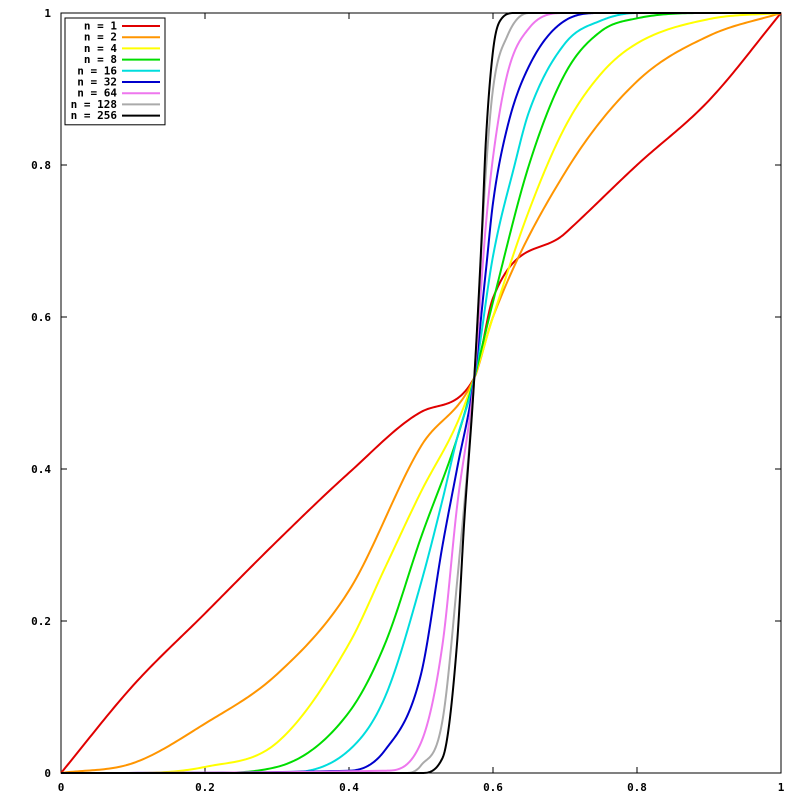 The width and height of the screenshot is (800, 800). I want to click on y-tick-label: 0.2, so click(41, 621).